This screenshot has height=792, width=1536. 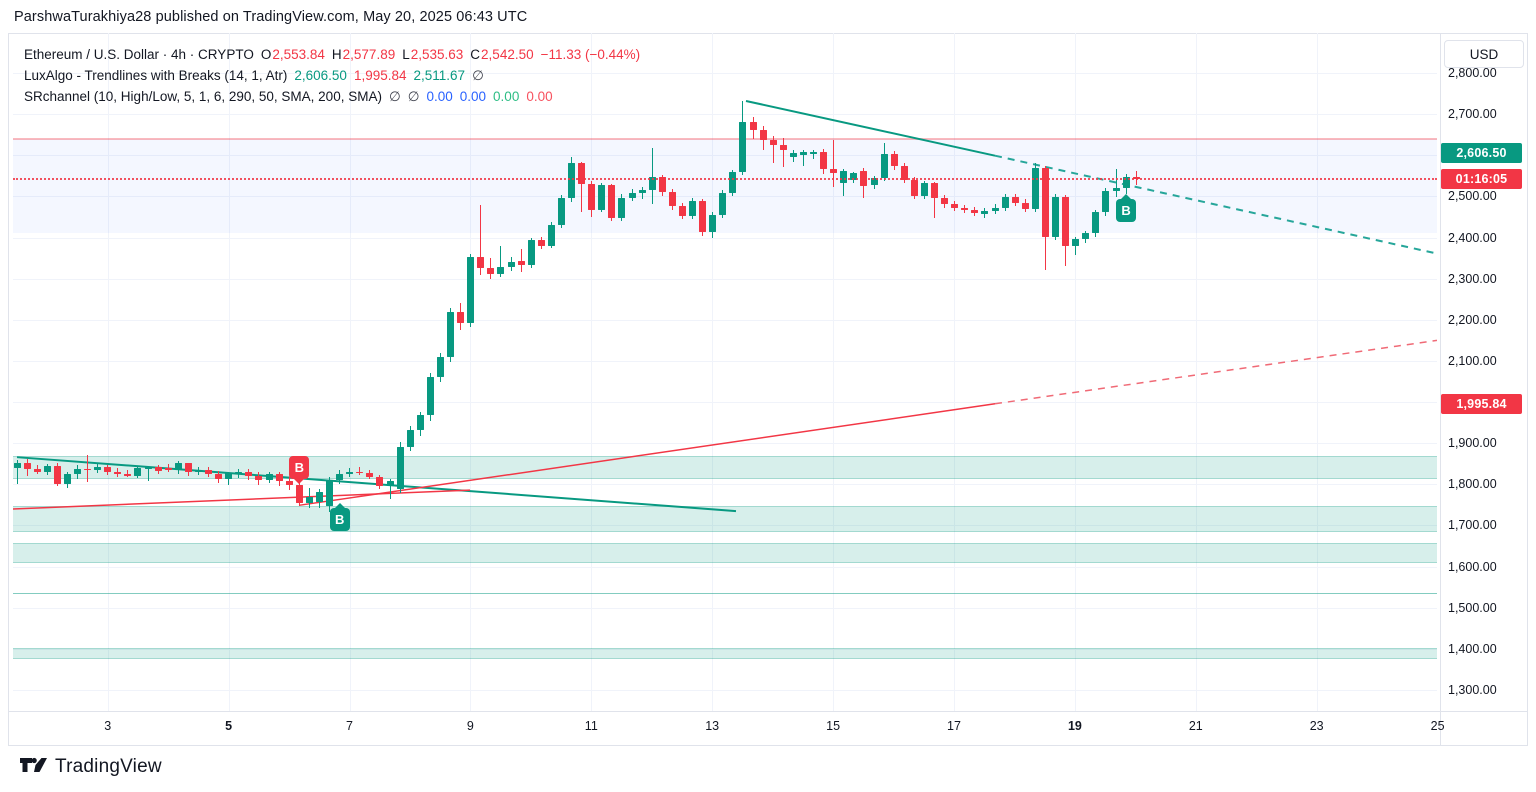 What do you see at coordinates (320, 75) in the screenshot?
I see `indicator-value: 2,606.50` at bounding box center [320, 75].